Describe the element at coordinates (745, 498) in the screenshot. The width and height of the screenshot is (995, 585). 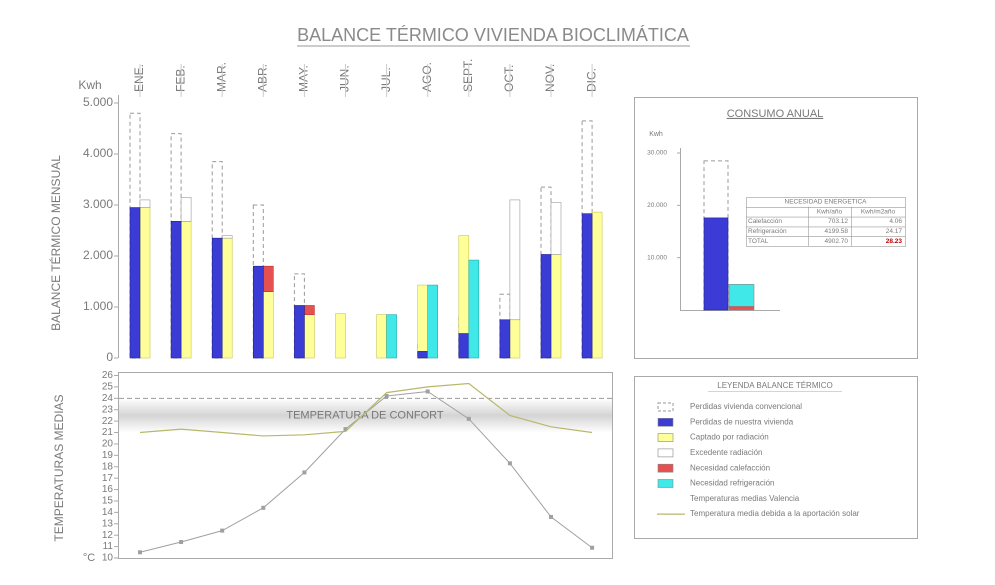
I see `legend-label: Temperaturas medias Valencia` at that location.